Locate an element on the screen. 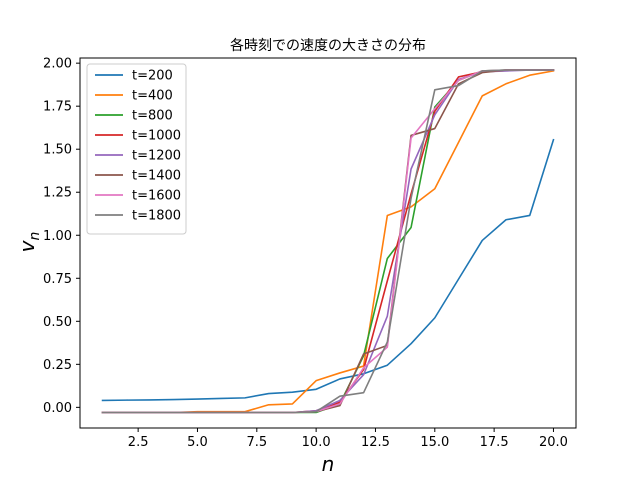 The height and width of the screenshot is (480, 640). x-tick-label: 2.5 is located at coordinates (138, 442).